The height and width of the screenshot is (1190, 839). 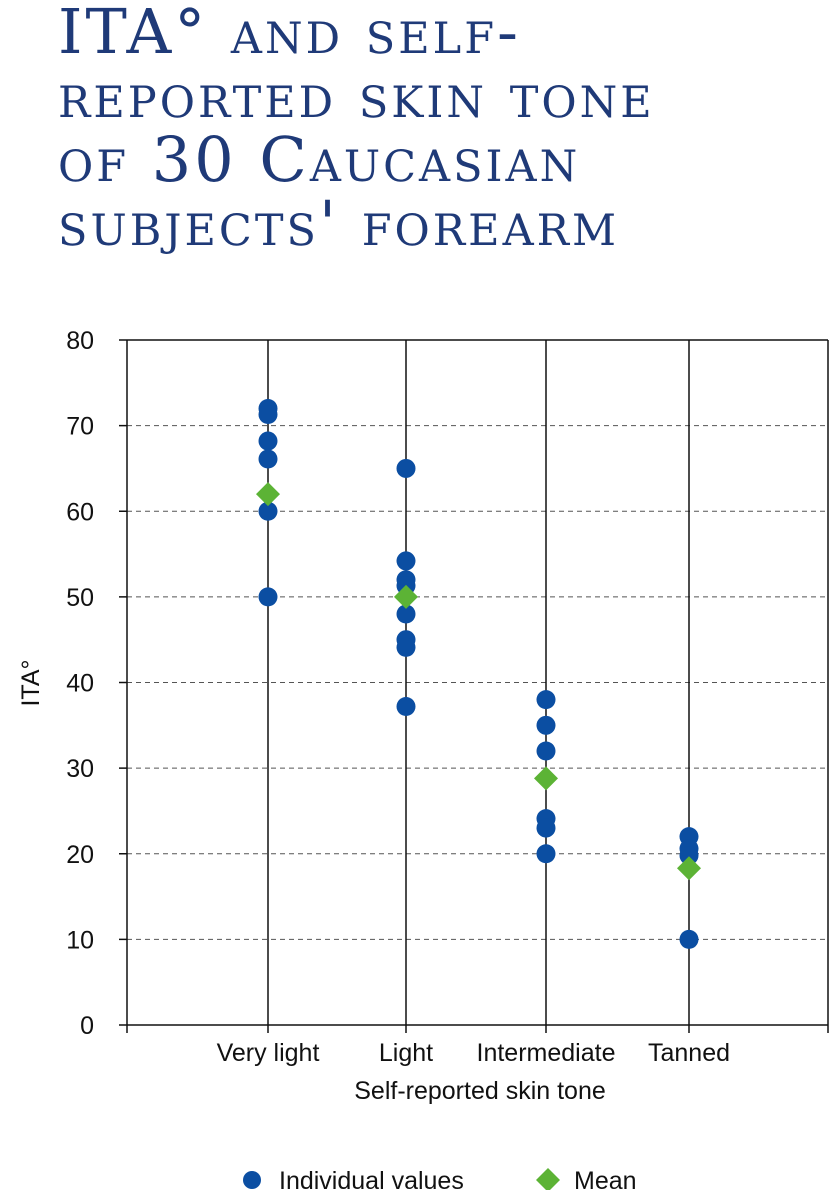 I want to click on legend-mean-marker, so click(x=548, y=1179).